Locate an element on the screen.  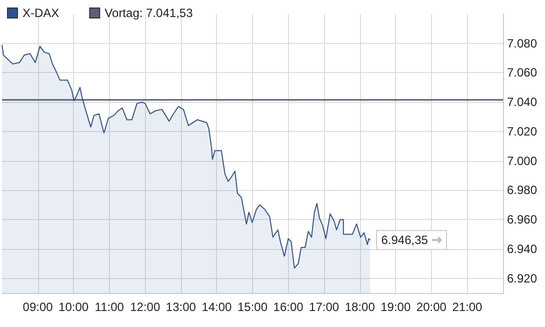
y-tick-label: 7.000 is located at coordinates (522, 161).